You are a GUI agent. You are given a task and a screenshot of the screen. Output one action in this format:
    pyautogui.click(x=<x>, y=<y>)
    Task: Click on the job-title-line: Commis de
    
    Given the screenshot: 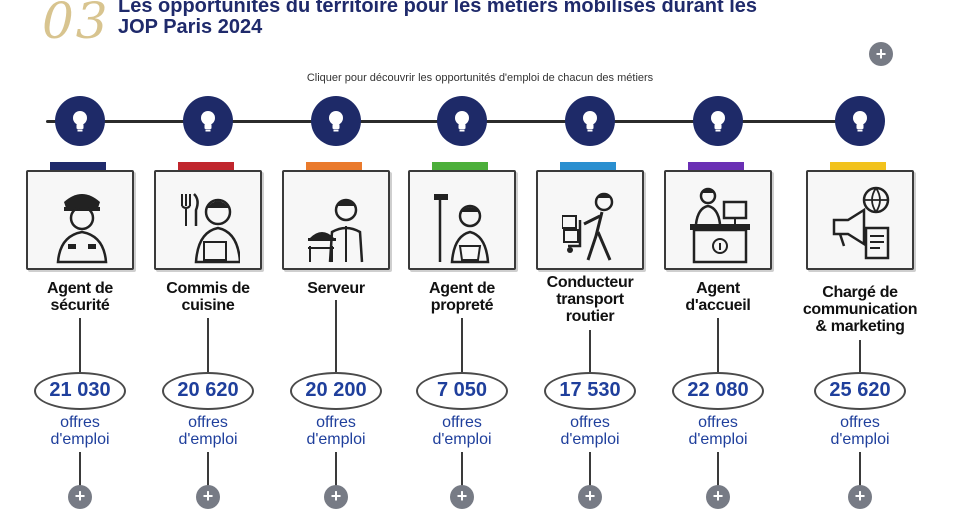 What is the action you would take?
    pyautogui.click(x=208, y=288)
    